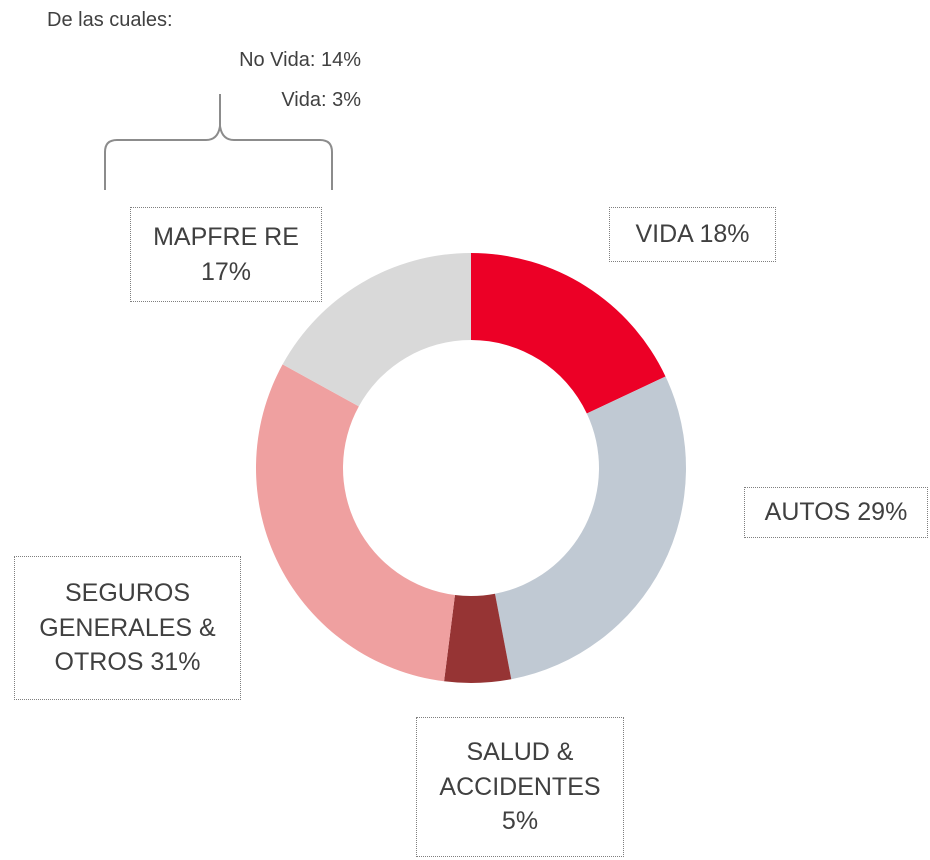 This screenshot has height=860, width=930. I want to click on annotation: No Vida: 14%, so click(300, 60).